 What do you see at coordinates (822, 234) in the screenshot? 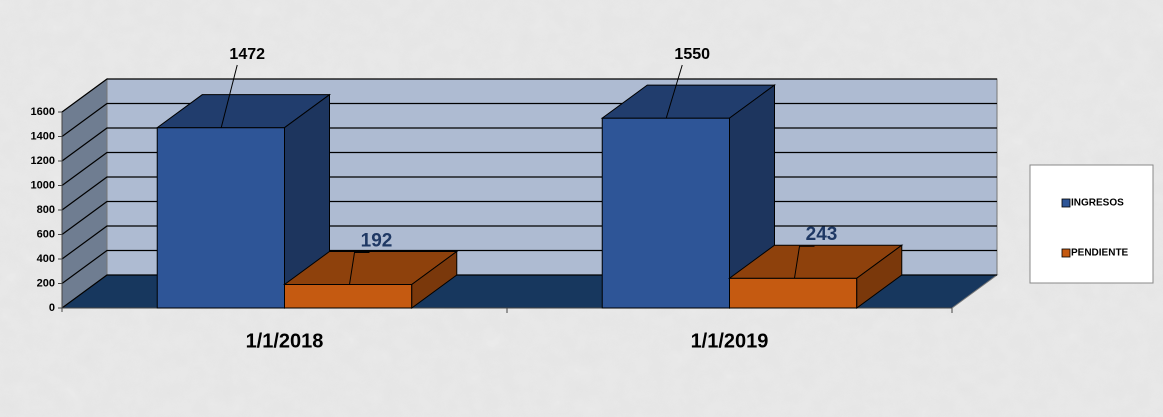
I see `data-label: 243` at bounding box center [822, 234].